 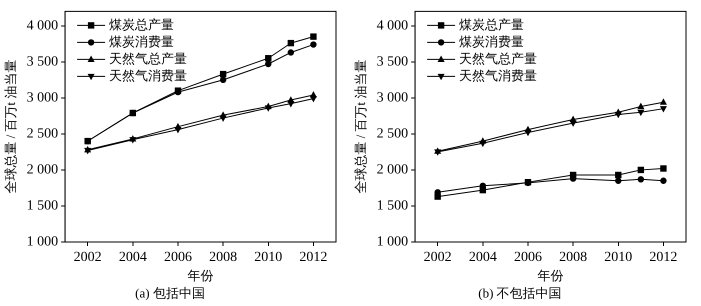 I want to click on text: (a) 包括中国, so click(x=170, y=293).